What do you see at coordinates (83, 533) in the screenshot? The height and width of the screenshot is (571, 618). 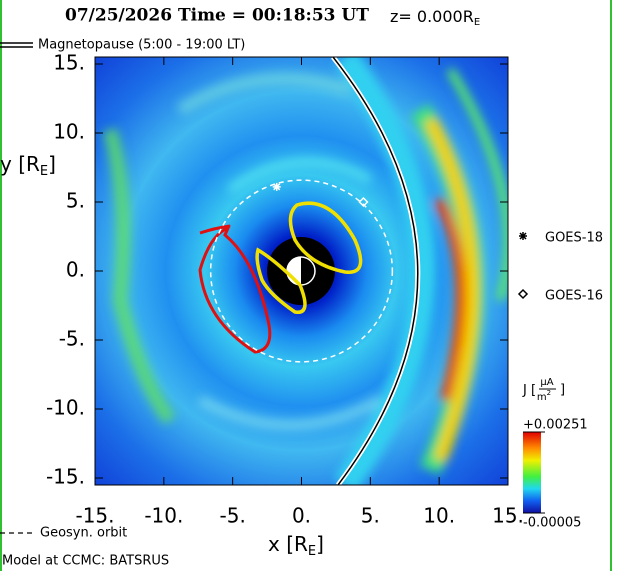 I see `legend-label: Geosyn. orbit` at bounding box center [83, 533].